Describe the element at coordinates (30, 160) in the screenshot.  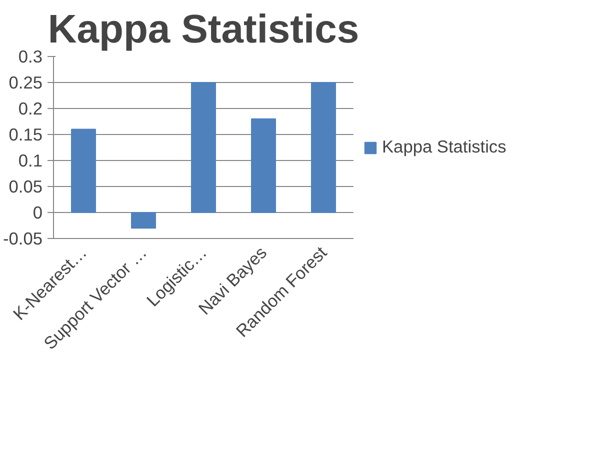
I see `y-tick-label: 0.1` at that location.